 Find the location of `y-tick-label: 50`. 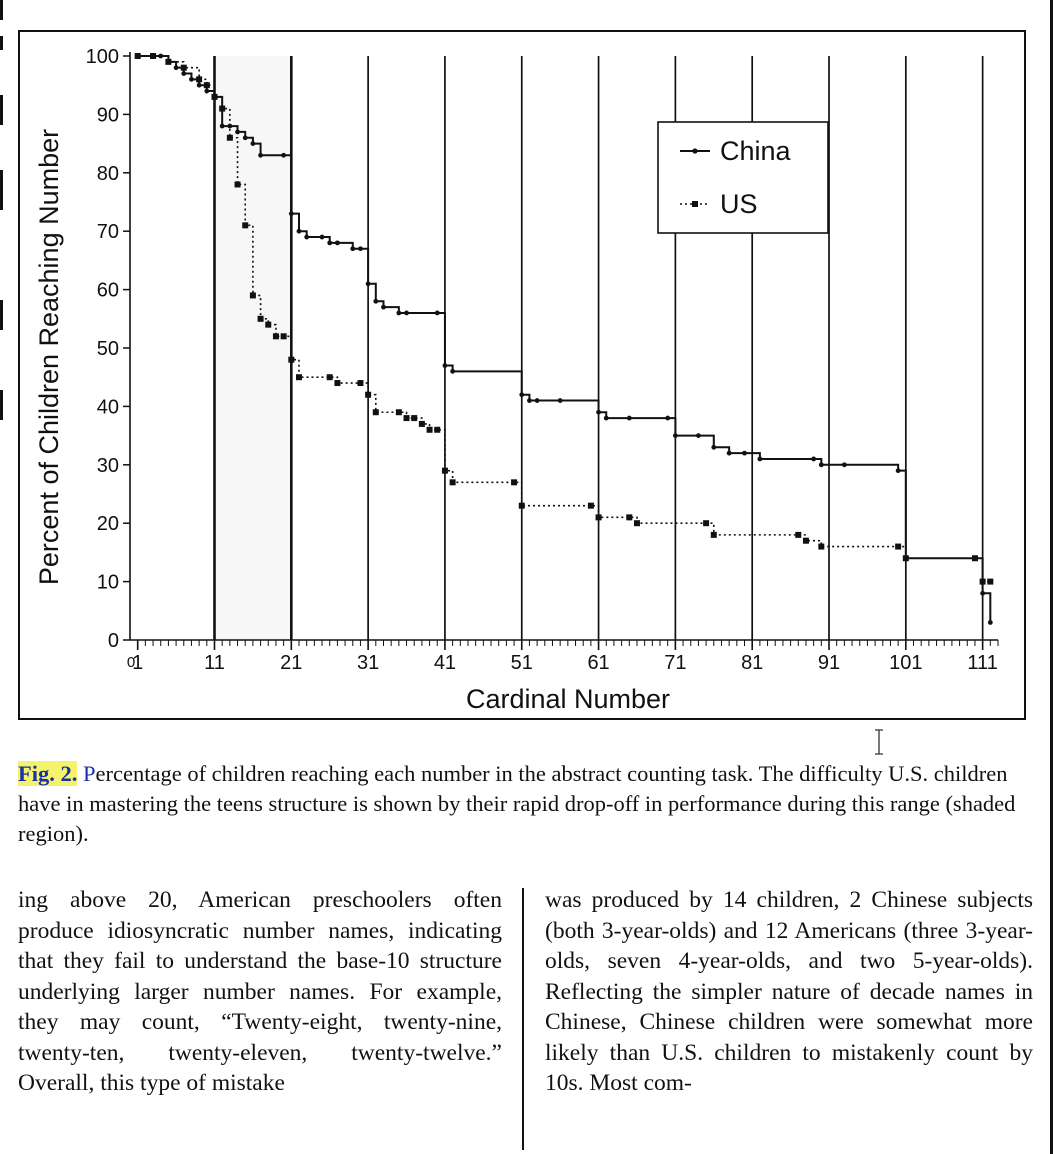

y-tick-label: 50 is located at coordinates (108, 349).